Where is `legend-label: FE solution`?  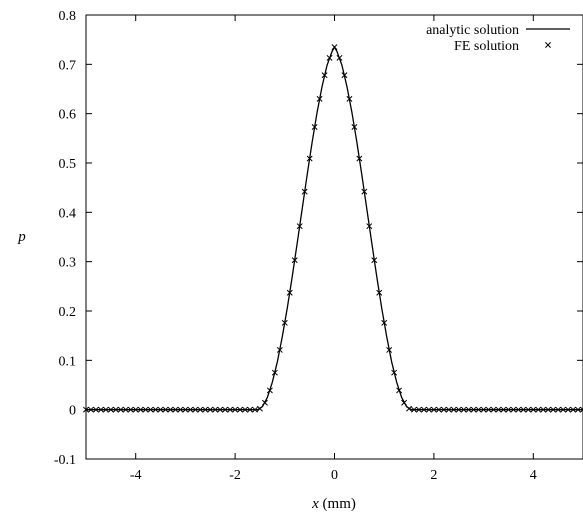 legend-label: FE solution is located at coordinates (486, 46).